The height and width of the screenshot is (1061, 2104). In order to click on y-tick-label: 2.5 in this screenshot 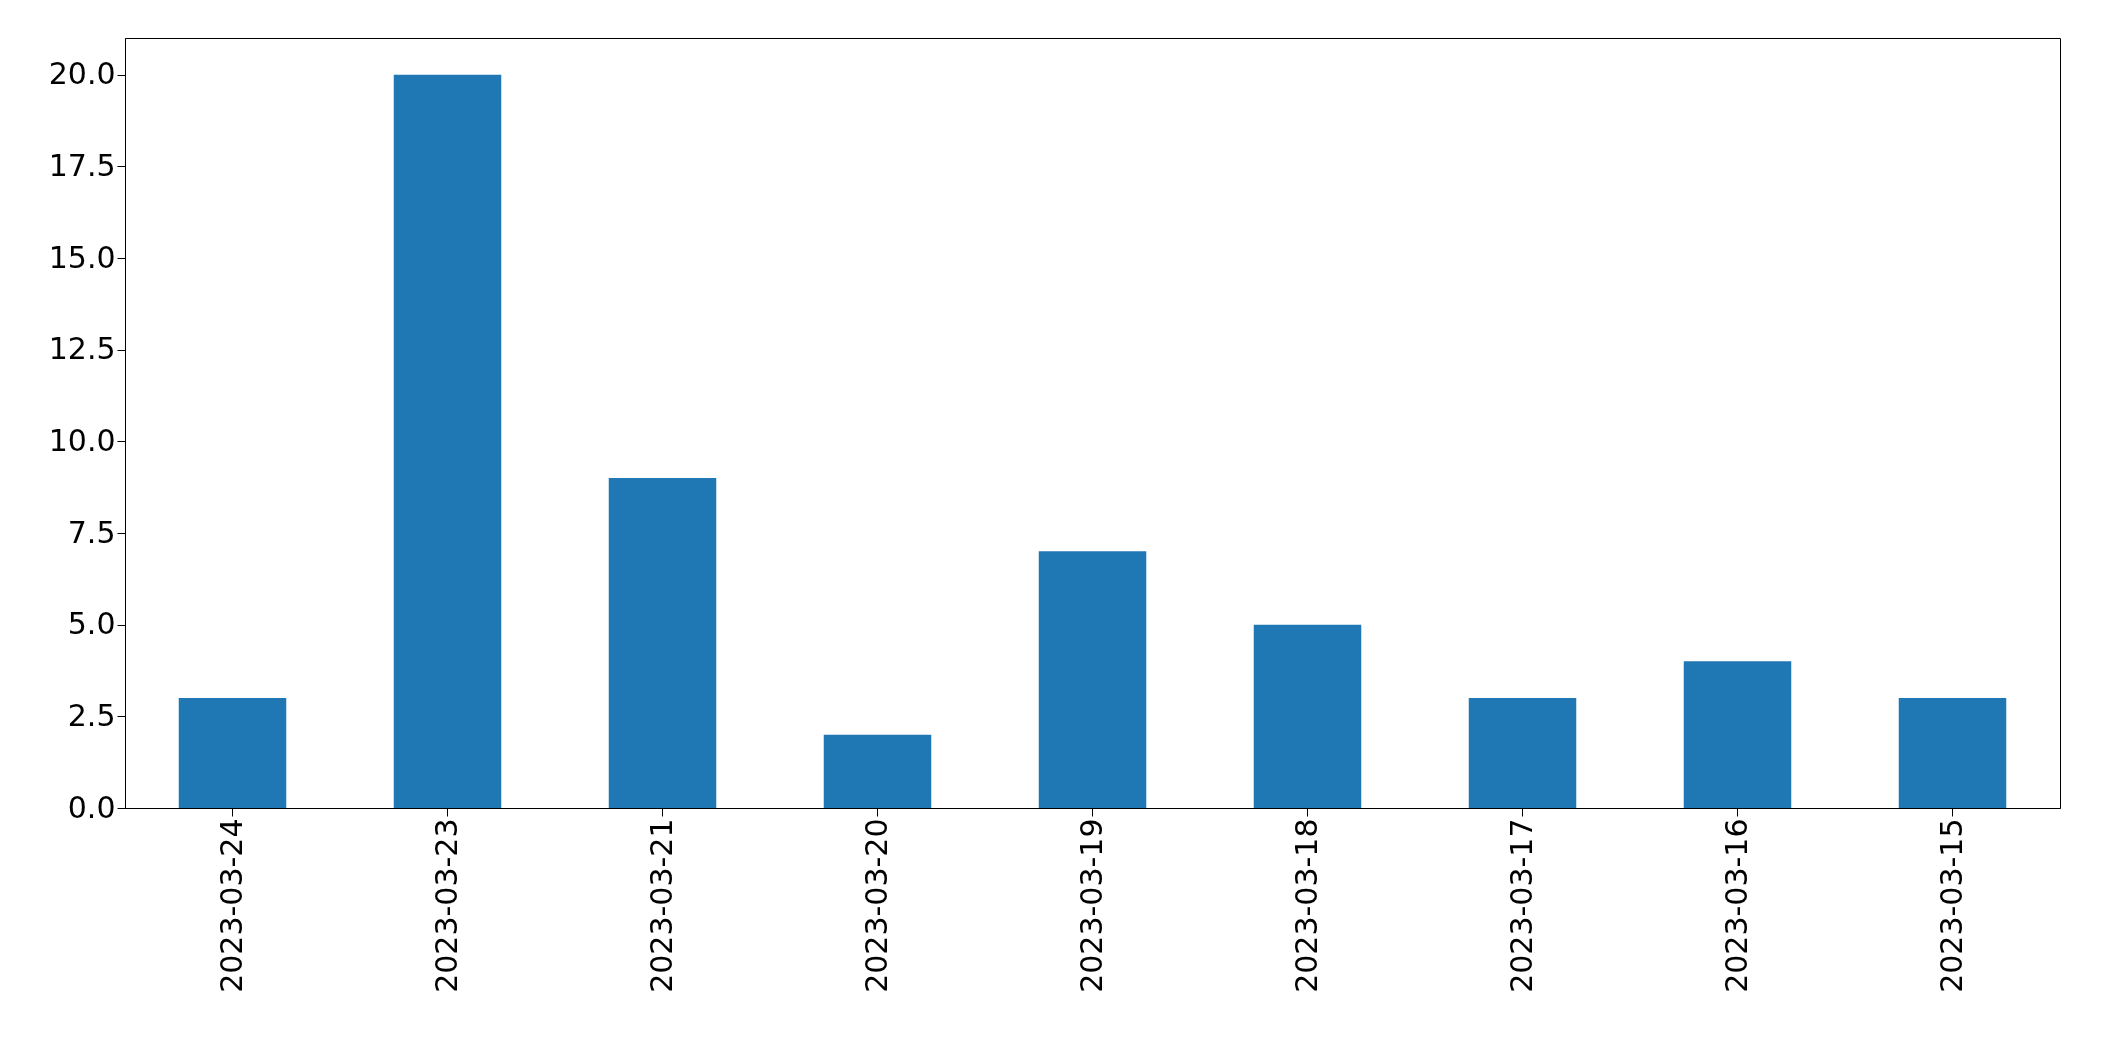, I will do `click(91, 715)`.